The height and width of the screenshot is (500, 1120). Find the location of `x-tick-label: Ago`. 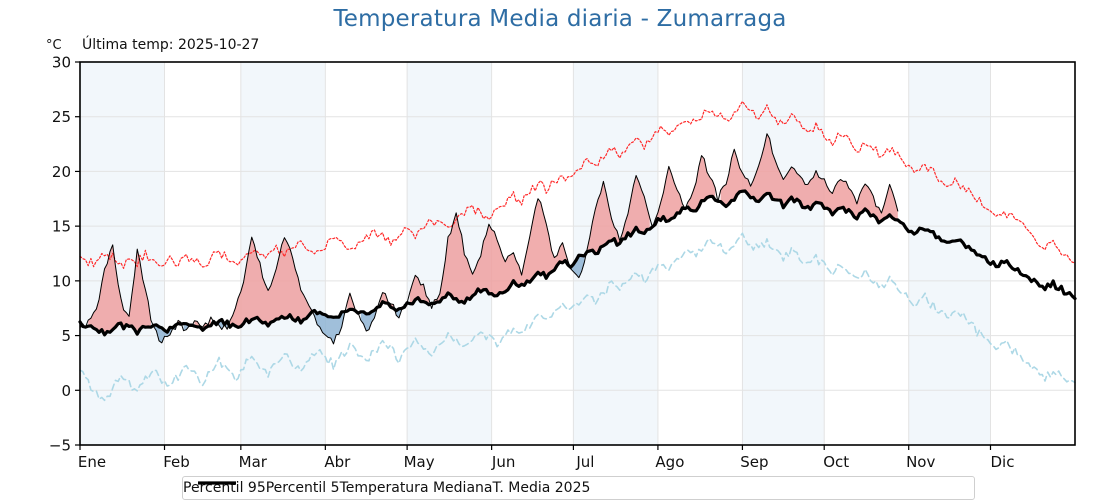

x-tick-label: Ago is located at coordinates (669, 462).